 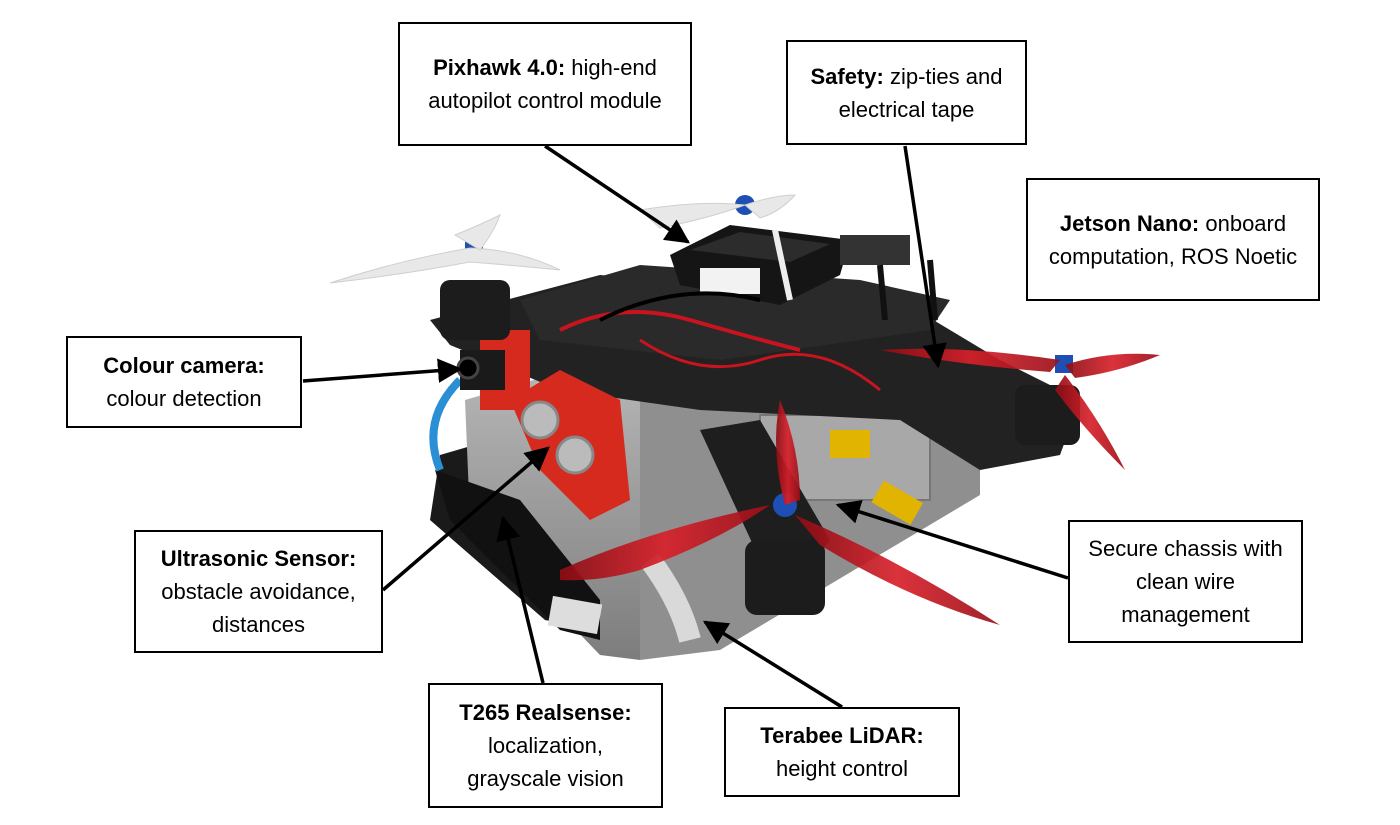 I want to click on callout-safety: Safety: zip-ties and electrical tape, so click(x=906, y=92).